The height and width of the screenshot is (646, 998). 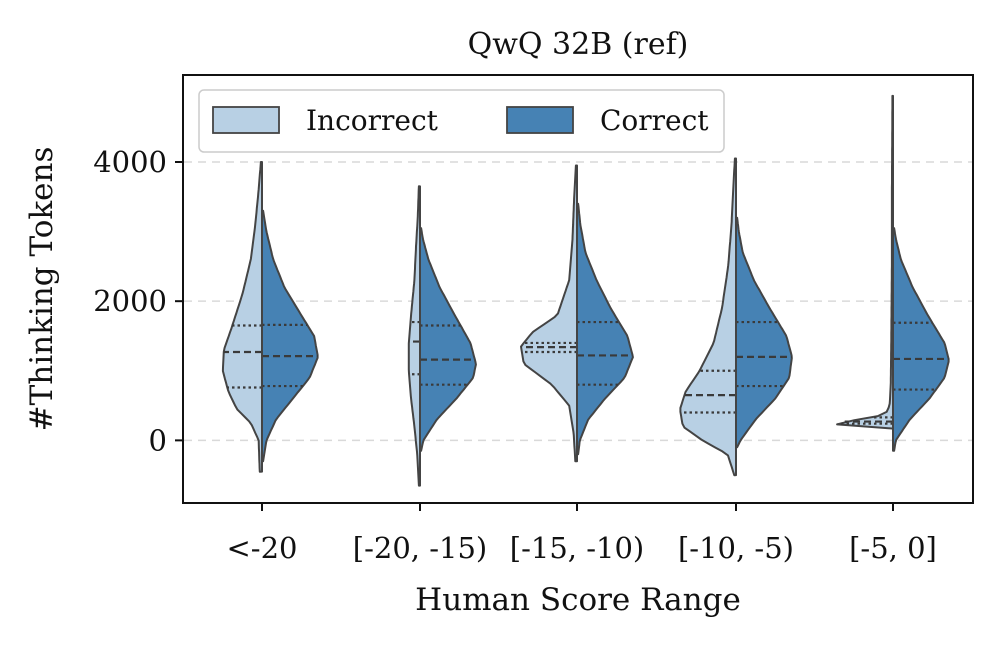 I want to click on x-tick-label: [-15, -10), so click(x=577, y=548).